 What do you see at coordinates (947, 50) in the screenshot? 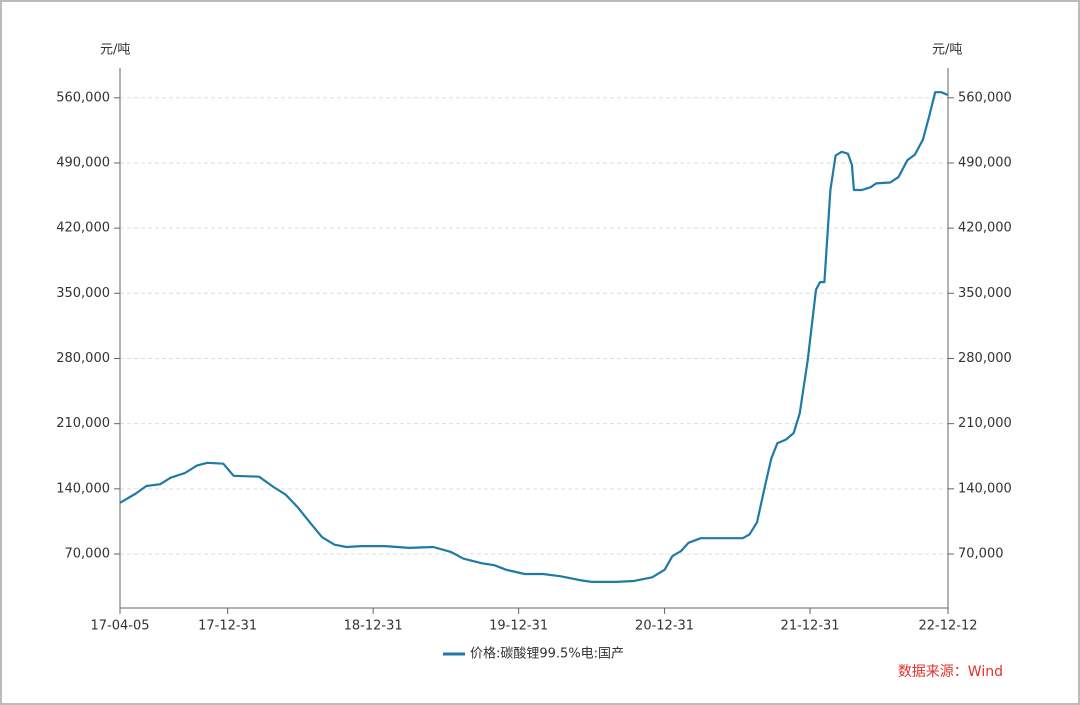
I see `y2-axis-label: 元/吨` at bounding box center [947, 50].